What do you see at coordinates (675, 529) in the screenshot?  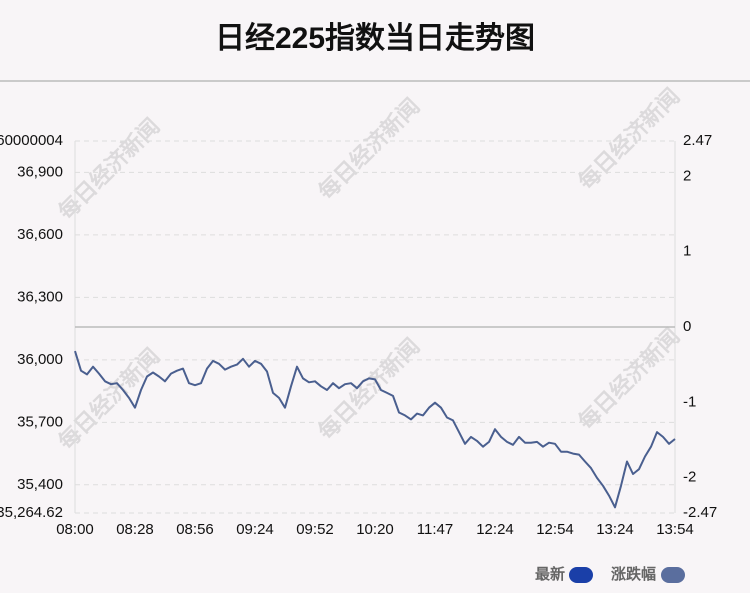 I see `x-tick-label: 13:54` at bounding box center [675, 529].